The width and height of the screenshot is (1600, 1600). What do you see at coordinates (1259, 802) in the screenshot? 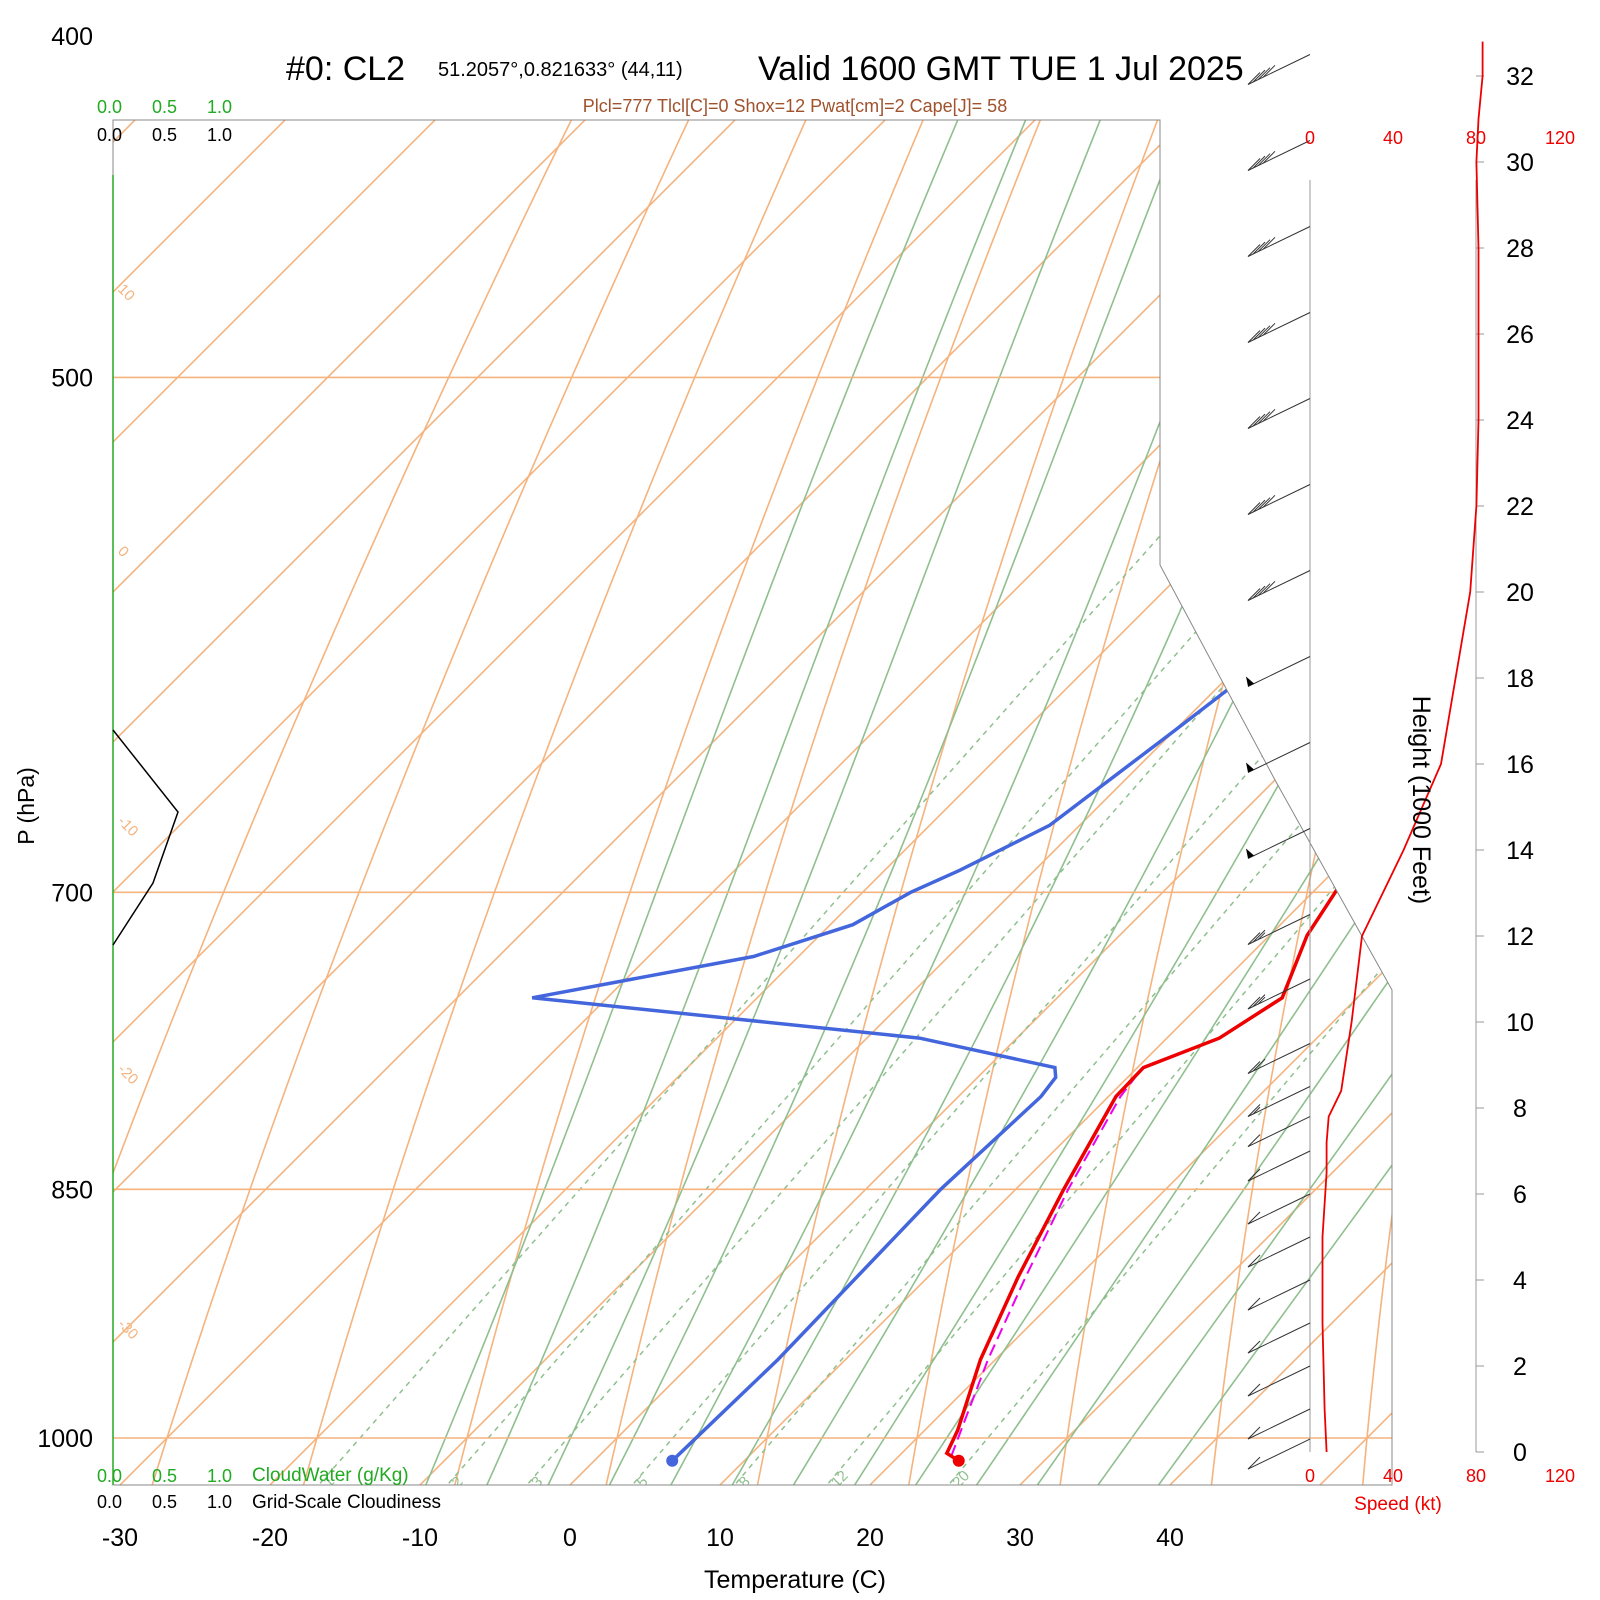
I see `moist-adiabat-line` at bounding box center [1259, 802].